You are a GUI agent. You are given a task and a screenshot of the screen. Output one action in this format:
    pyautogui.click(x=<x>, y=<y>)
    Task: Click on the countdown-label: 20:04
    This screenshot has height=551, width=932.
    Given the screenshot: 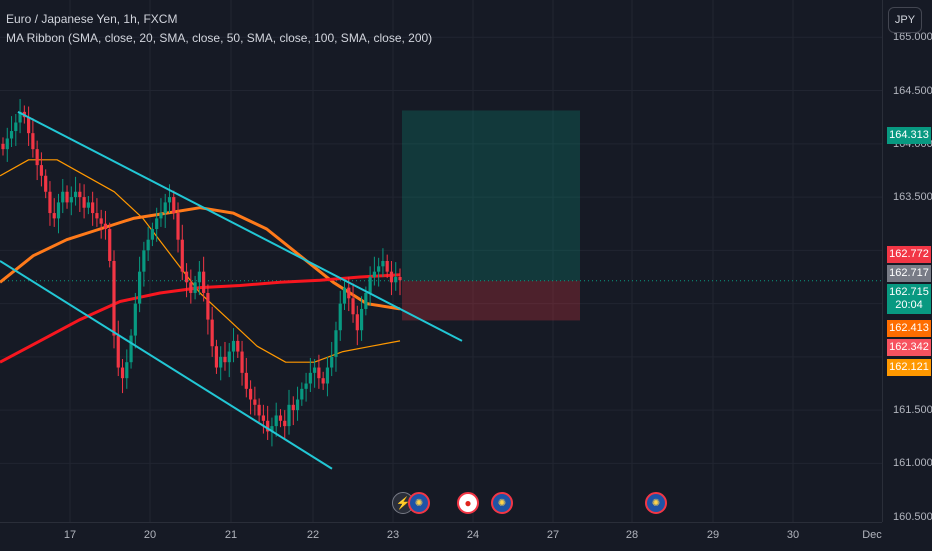 What is the action you would take?
    pyautogui.click(x=909, y=305)
    